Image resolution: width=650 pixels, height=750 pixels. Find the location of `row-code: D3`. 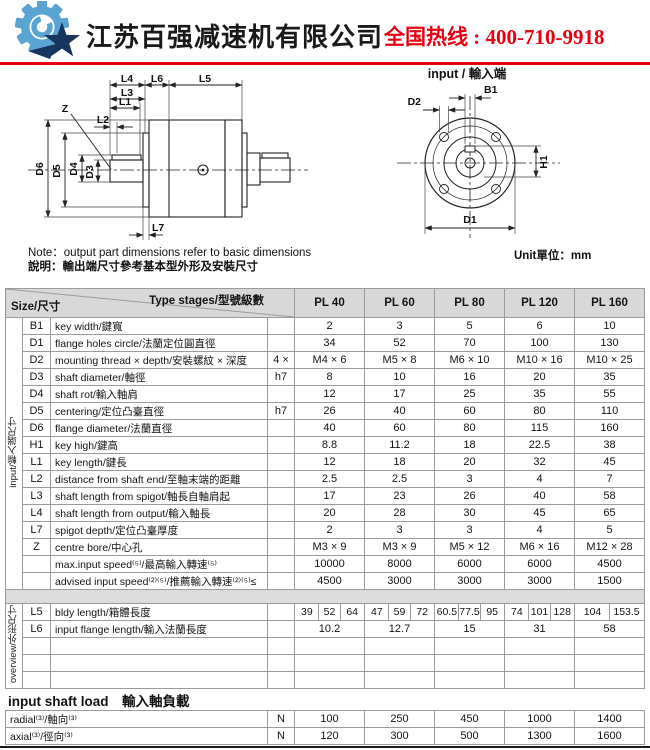

row-code: D3 is located at coordinates (36, 377).